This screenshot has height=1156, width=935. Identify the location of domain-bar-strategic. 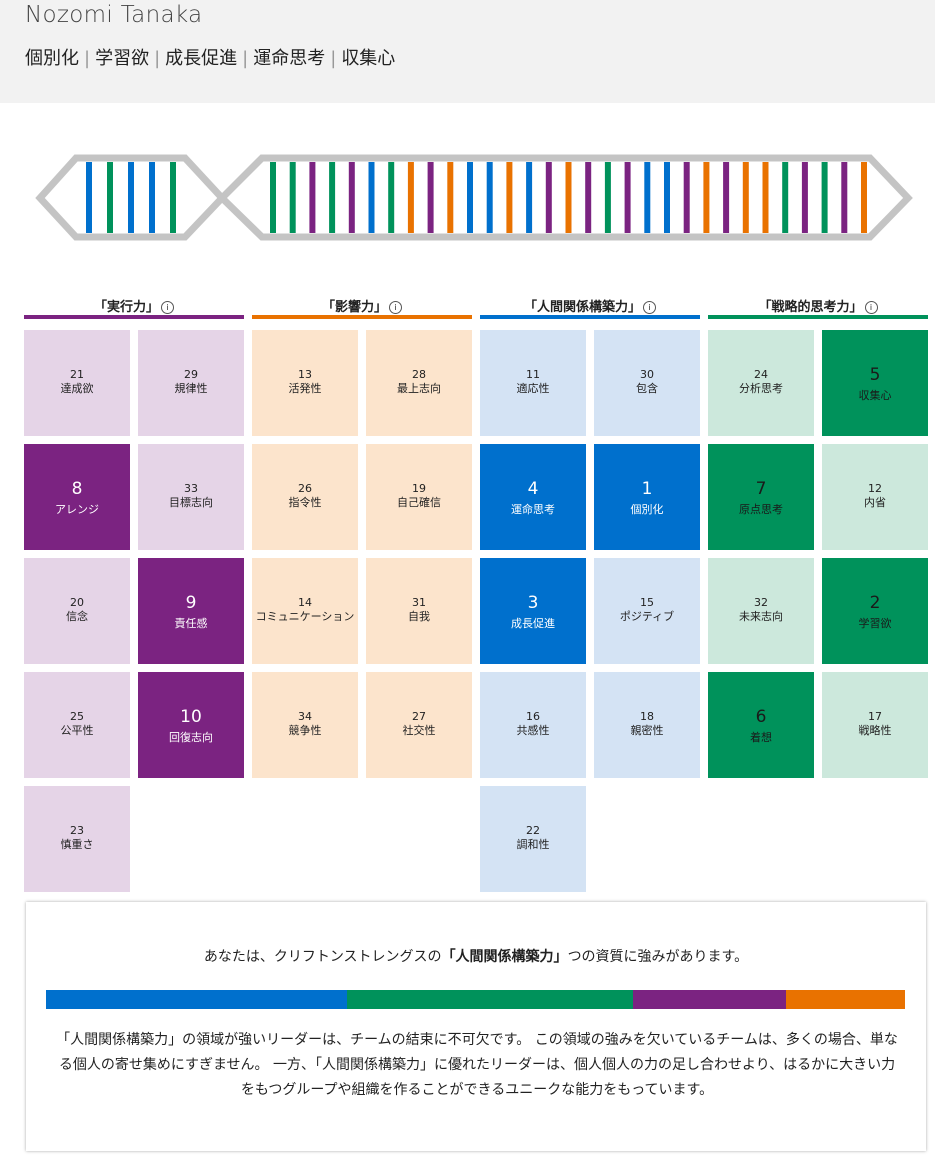
(818, 317).